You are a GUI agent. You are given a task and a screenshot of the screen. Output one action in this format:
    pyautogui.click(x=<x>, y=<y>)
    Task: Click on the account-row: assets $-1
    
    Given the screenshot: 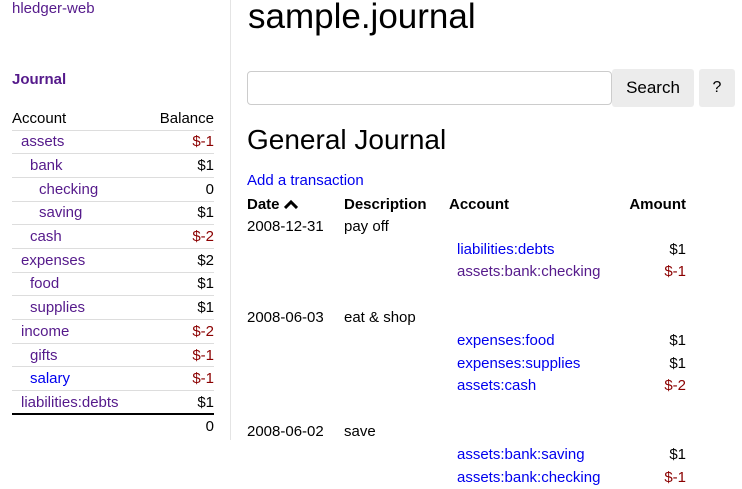 What is the action you would take?
    pyautogui.click(x=113, y=141)
    